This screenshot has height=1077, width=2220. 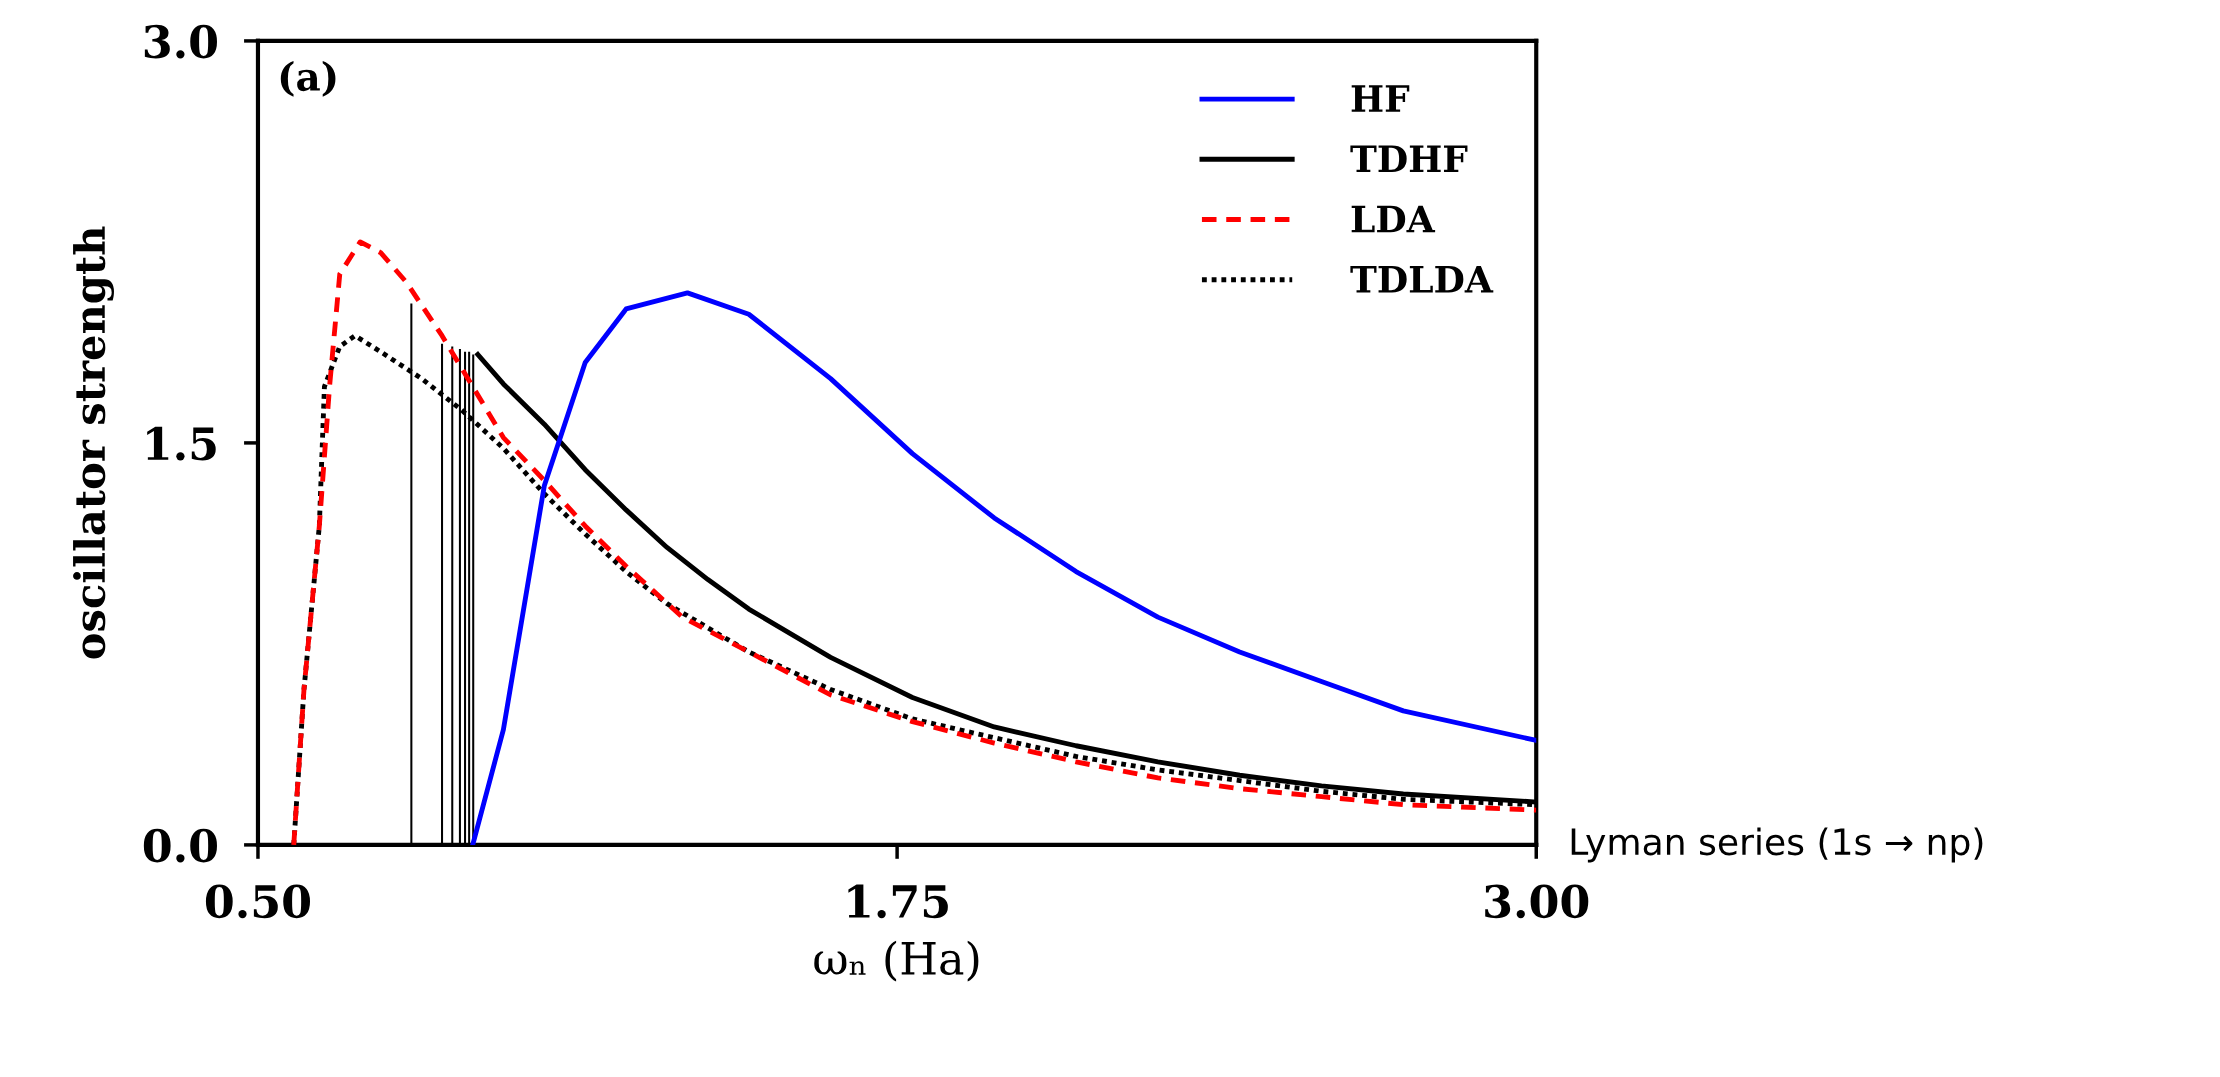 What do you see at coordinates (308, 79) in the screenshot?
I see `annotation: (a)` at bounding box center [308, 79].